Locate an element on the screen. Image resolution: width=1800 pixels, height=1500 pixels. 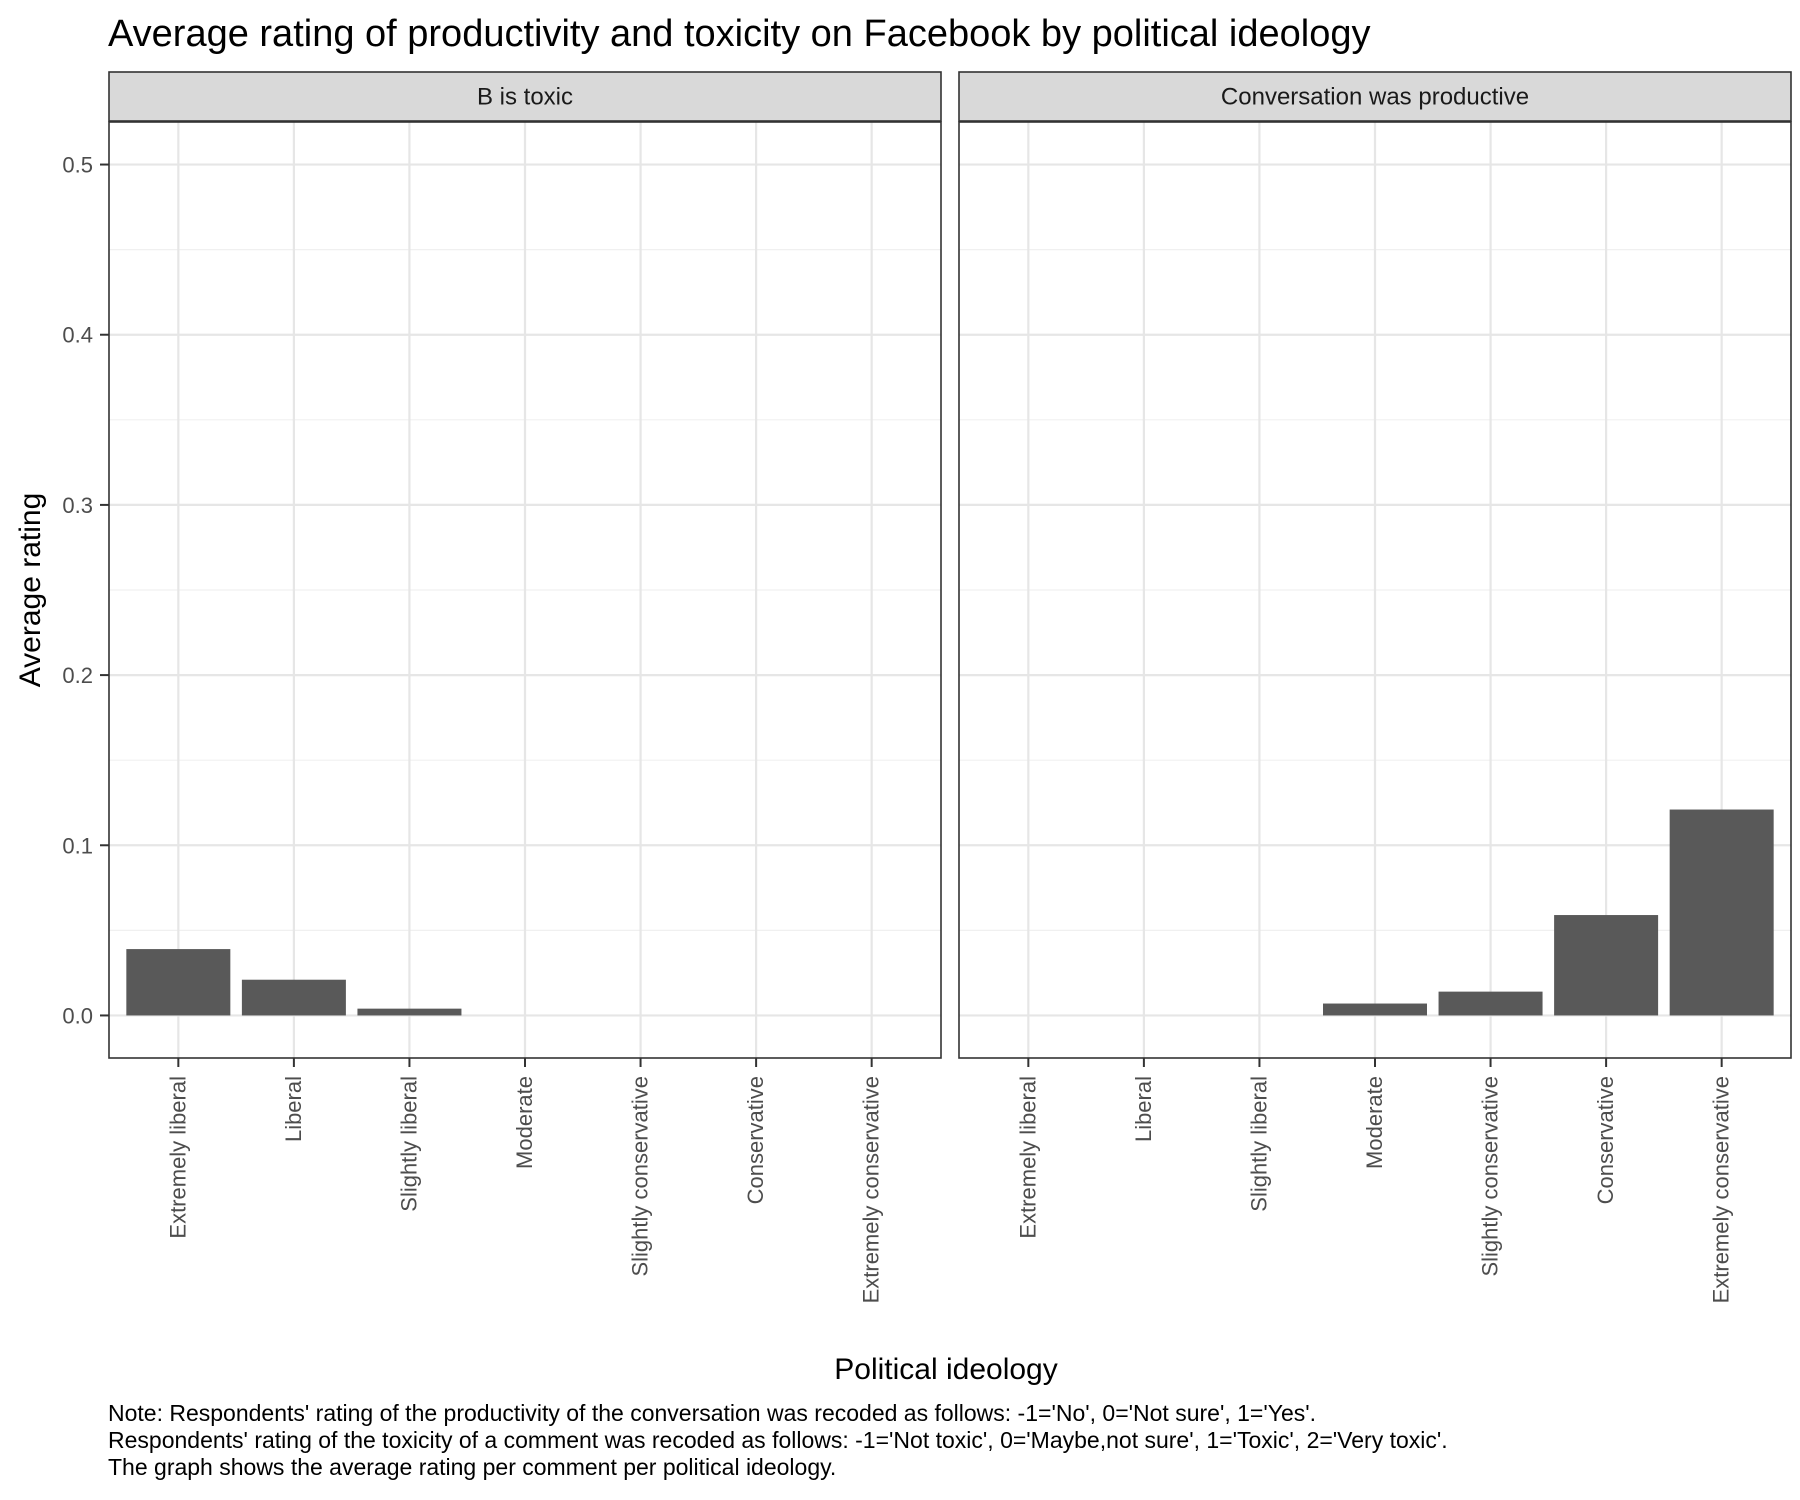
y-tick-label: 0.5 is located at coordinates (77, 165).